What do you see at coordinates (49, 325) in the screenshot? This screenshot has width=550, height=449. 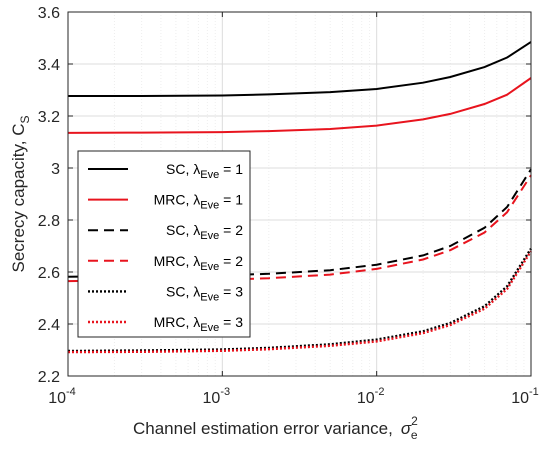 I see `y-tick-label: 2.4` at bounding box center [49, 325].